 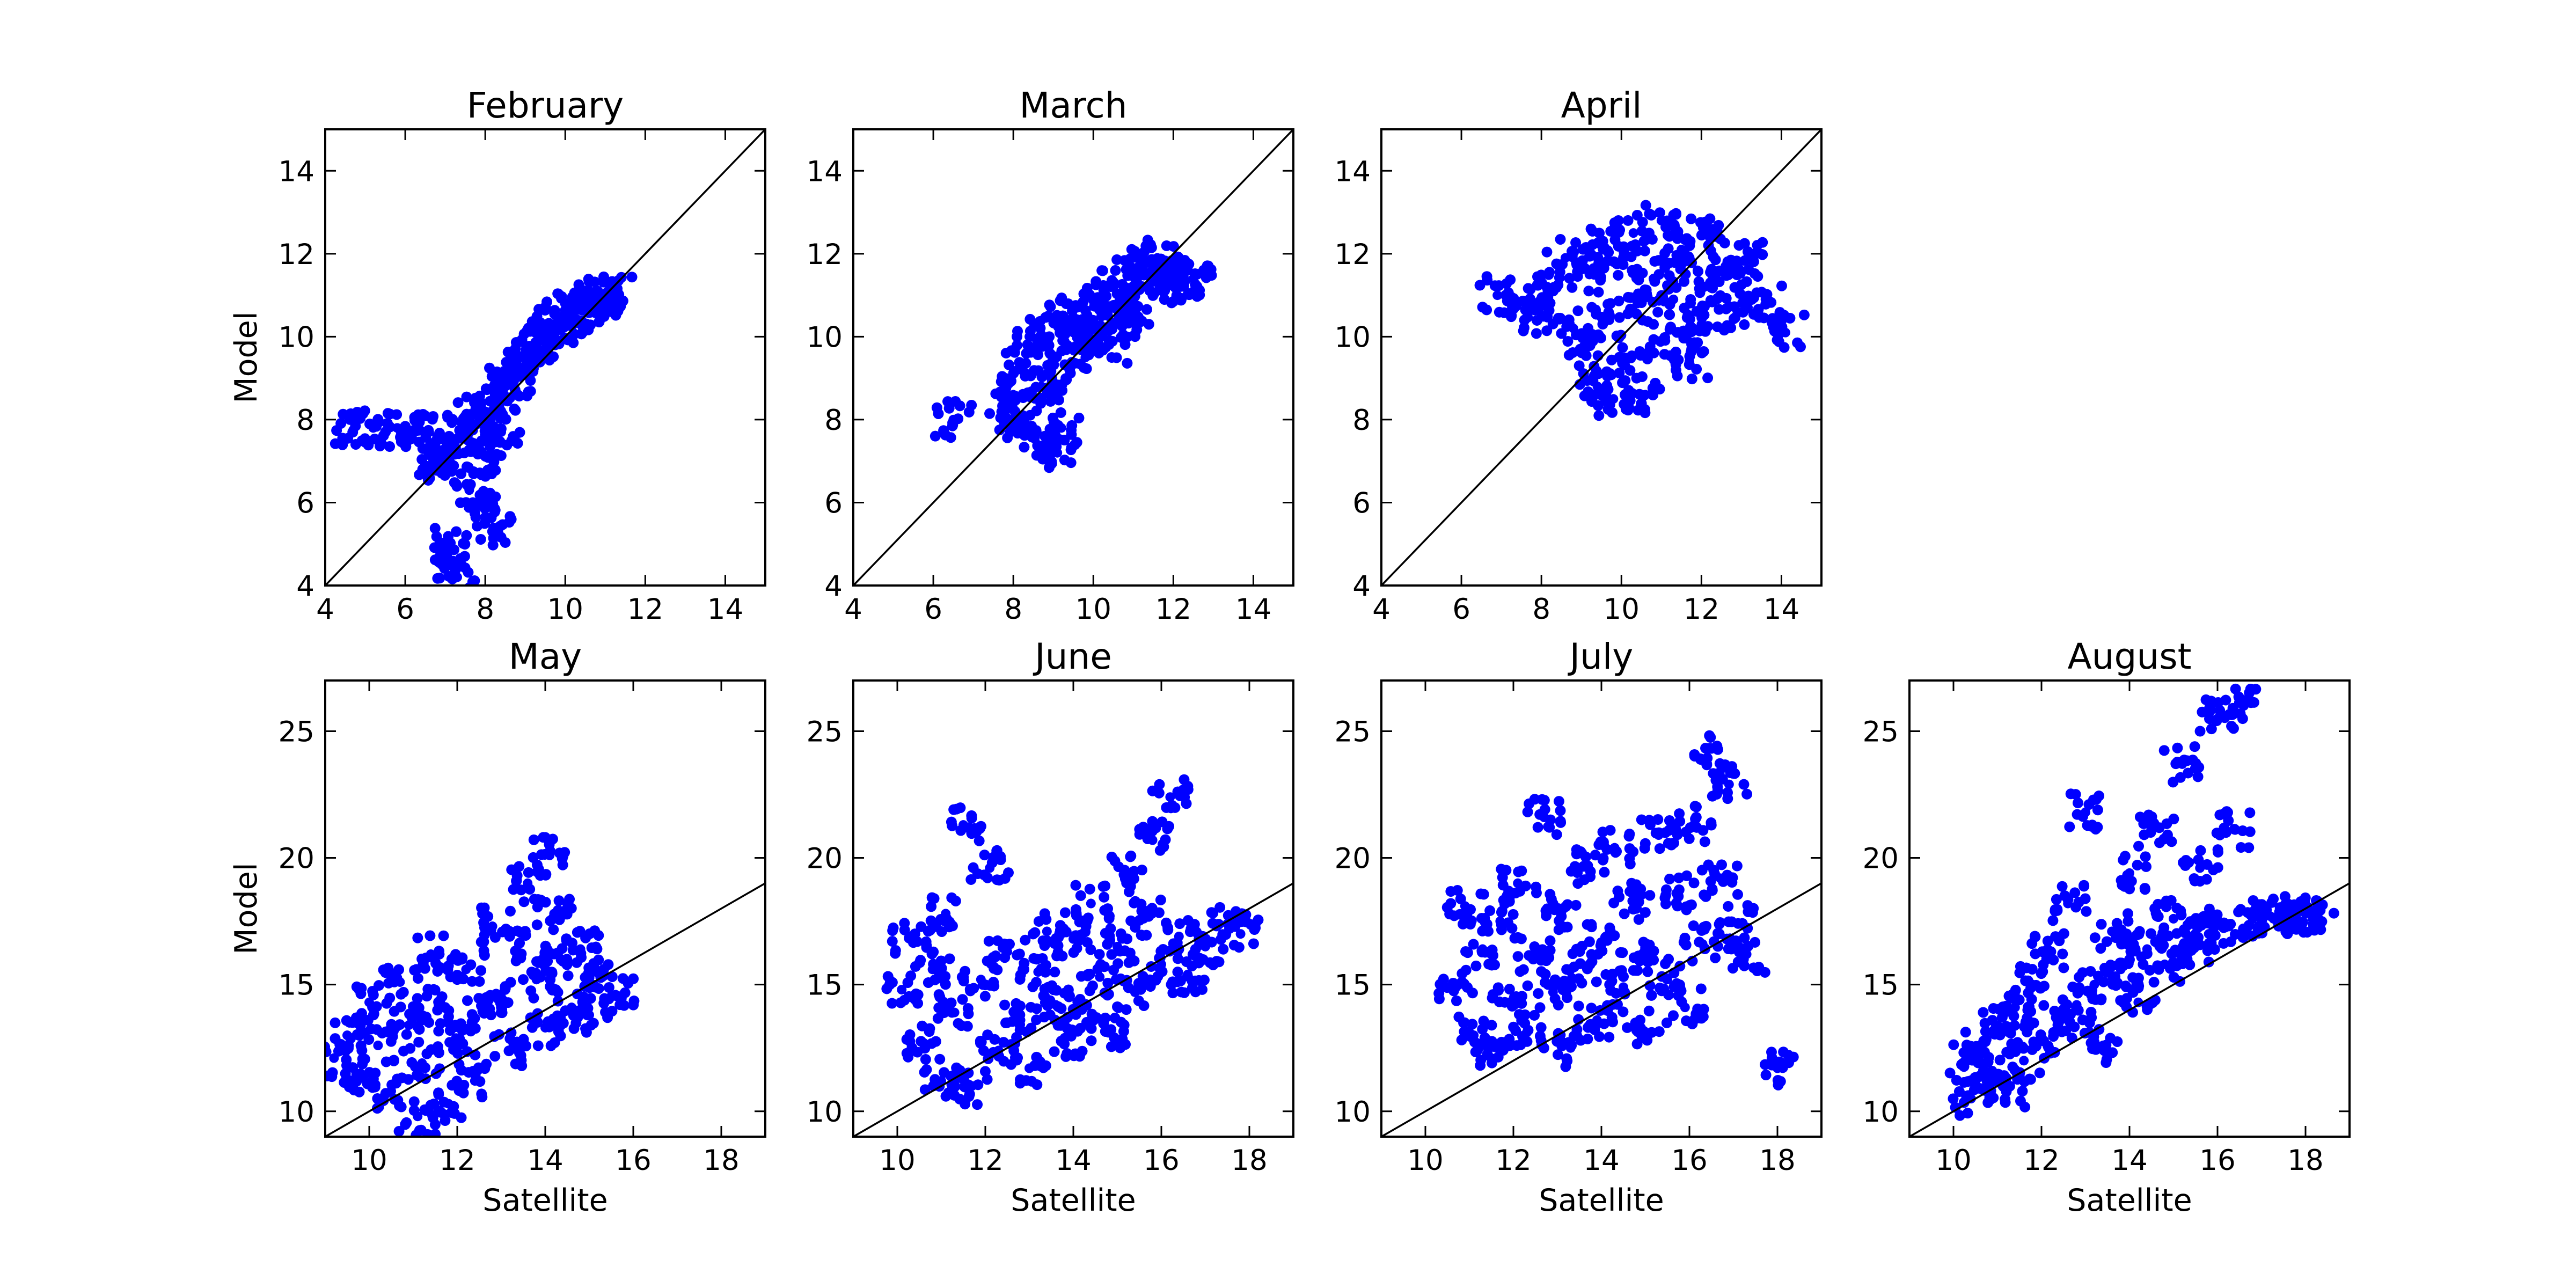 I want to click on y-tick-label: 25, so click(x=1881, y=731).